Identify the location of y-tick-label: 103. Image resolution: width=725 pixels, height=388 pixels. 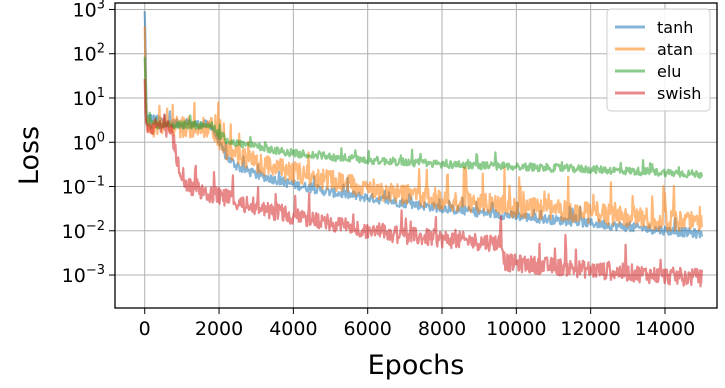
(89, 10).